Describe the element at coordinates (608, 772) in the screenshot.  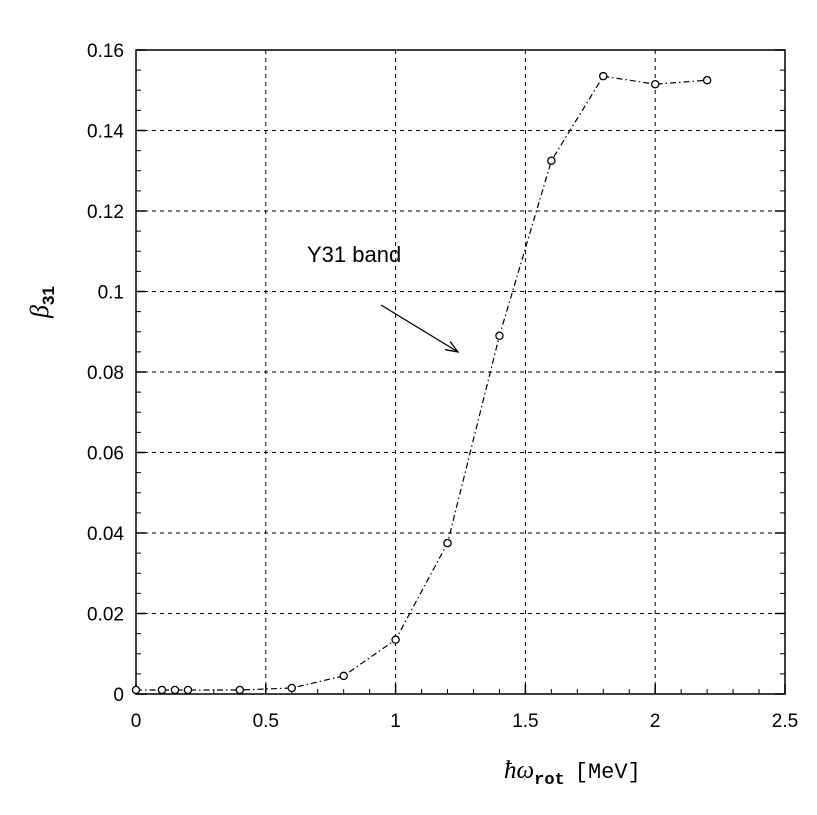
I see `x-title-unit: [MeV]` at that location.